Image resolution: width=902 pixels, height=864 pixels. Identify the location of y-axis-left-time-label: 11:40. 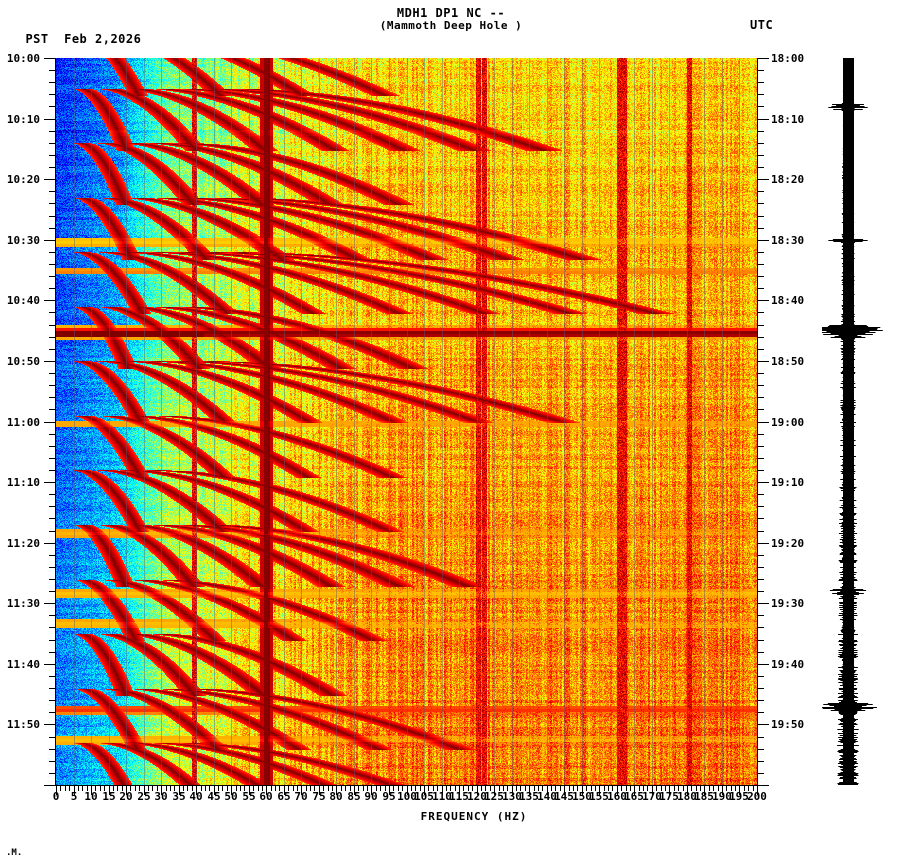
(23, 664).